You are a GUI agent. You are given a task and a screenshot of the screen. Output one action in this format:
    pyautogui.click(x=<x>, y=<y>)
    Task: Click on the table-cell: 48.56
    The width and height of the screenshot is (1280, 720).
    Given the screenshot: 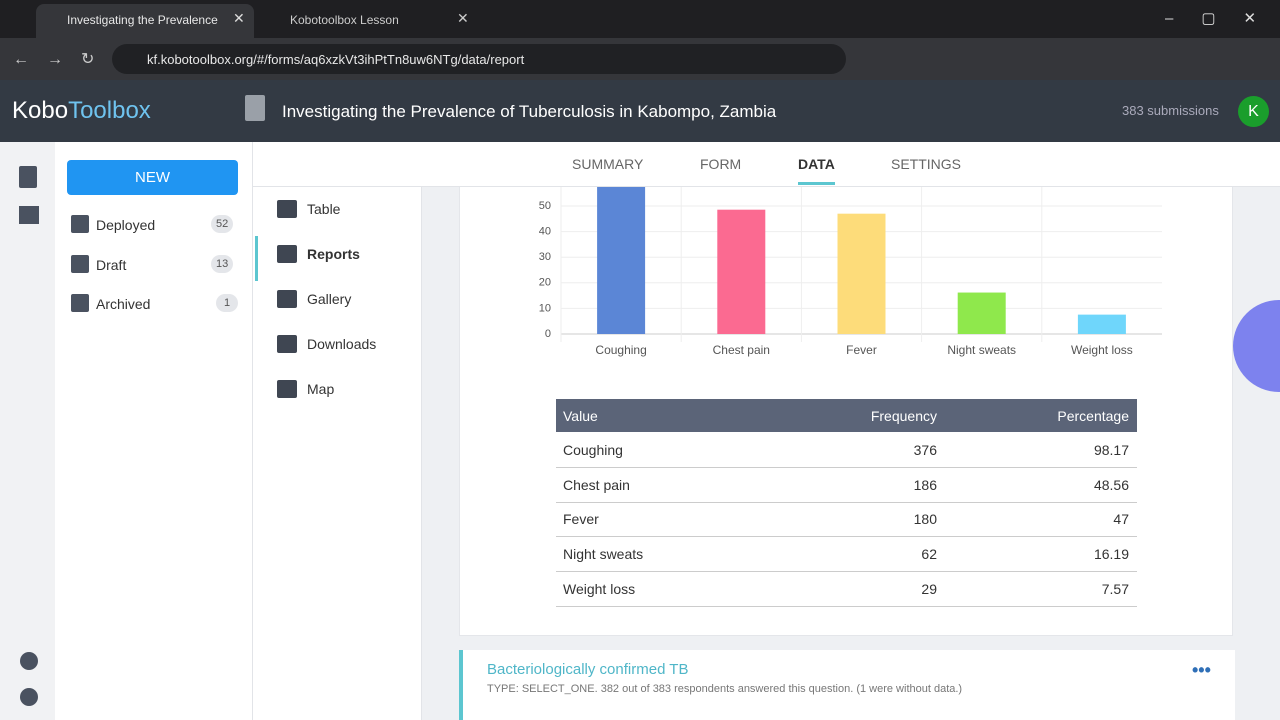 What is the action you would take?
    pyautogui.click(x=1111, y=484)
    